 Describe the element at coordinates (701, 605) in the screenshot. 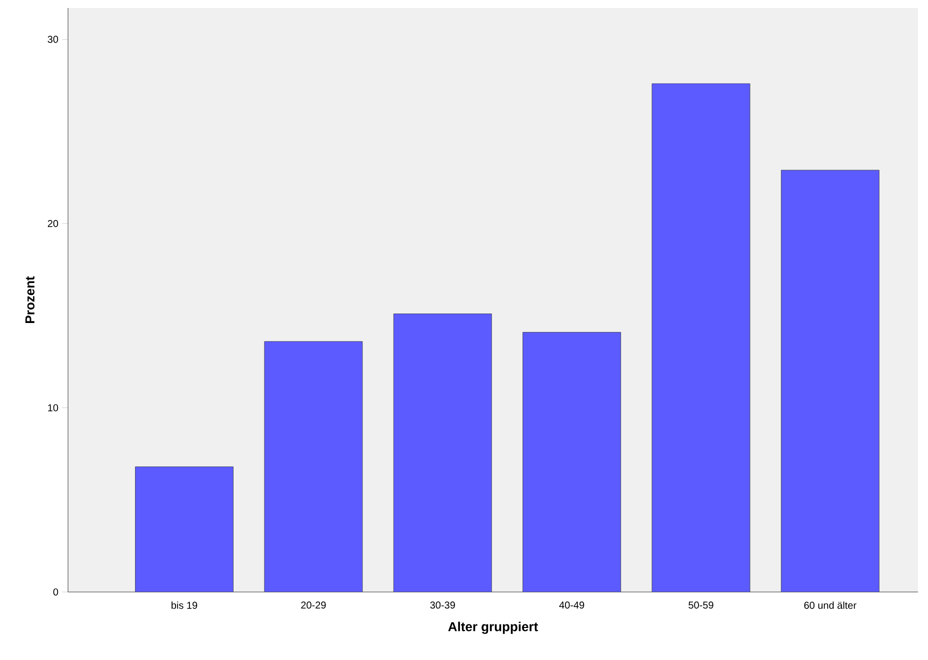

I see `x-tick-label: 50-59` at that location.